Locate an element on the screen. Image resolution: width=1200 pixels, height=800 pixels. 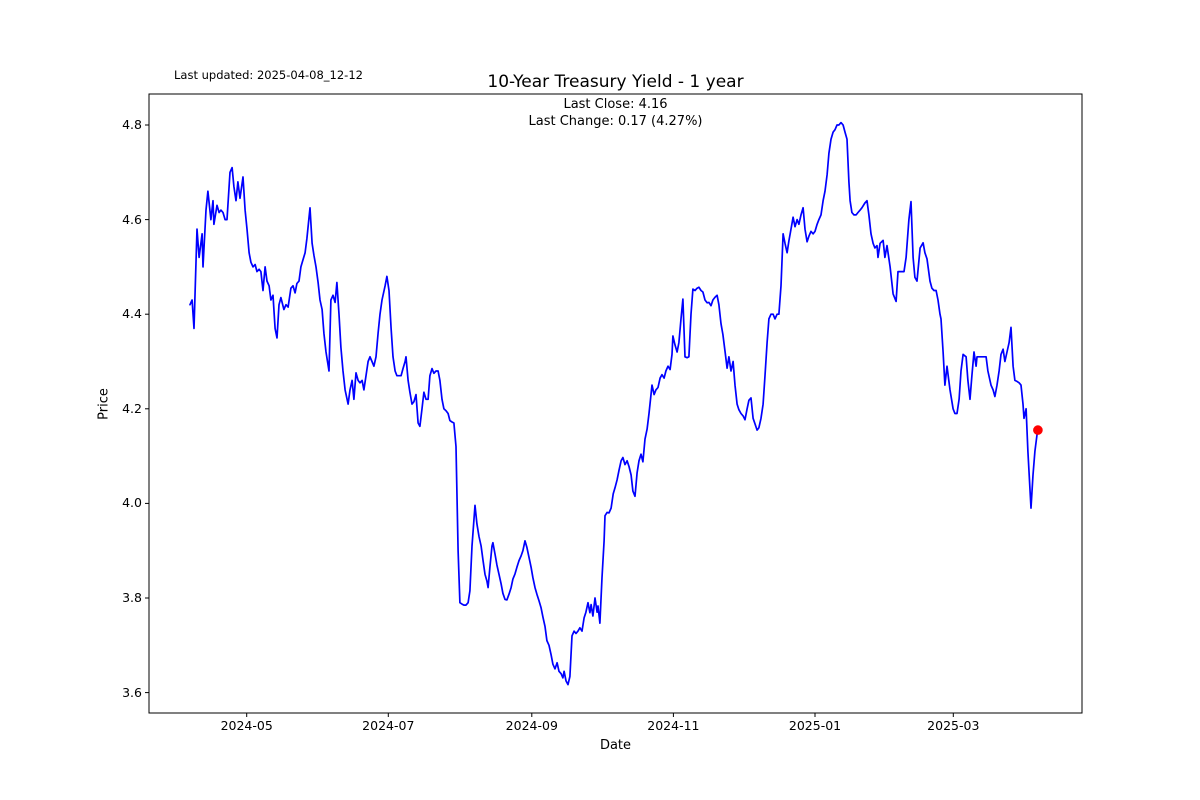
last-change-text: Last Change: 0.17 (4.27%) is located at coordinates (615, 121).